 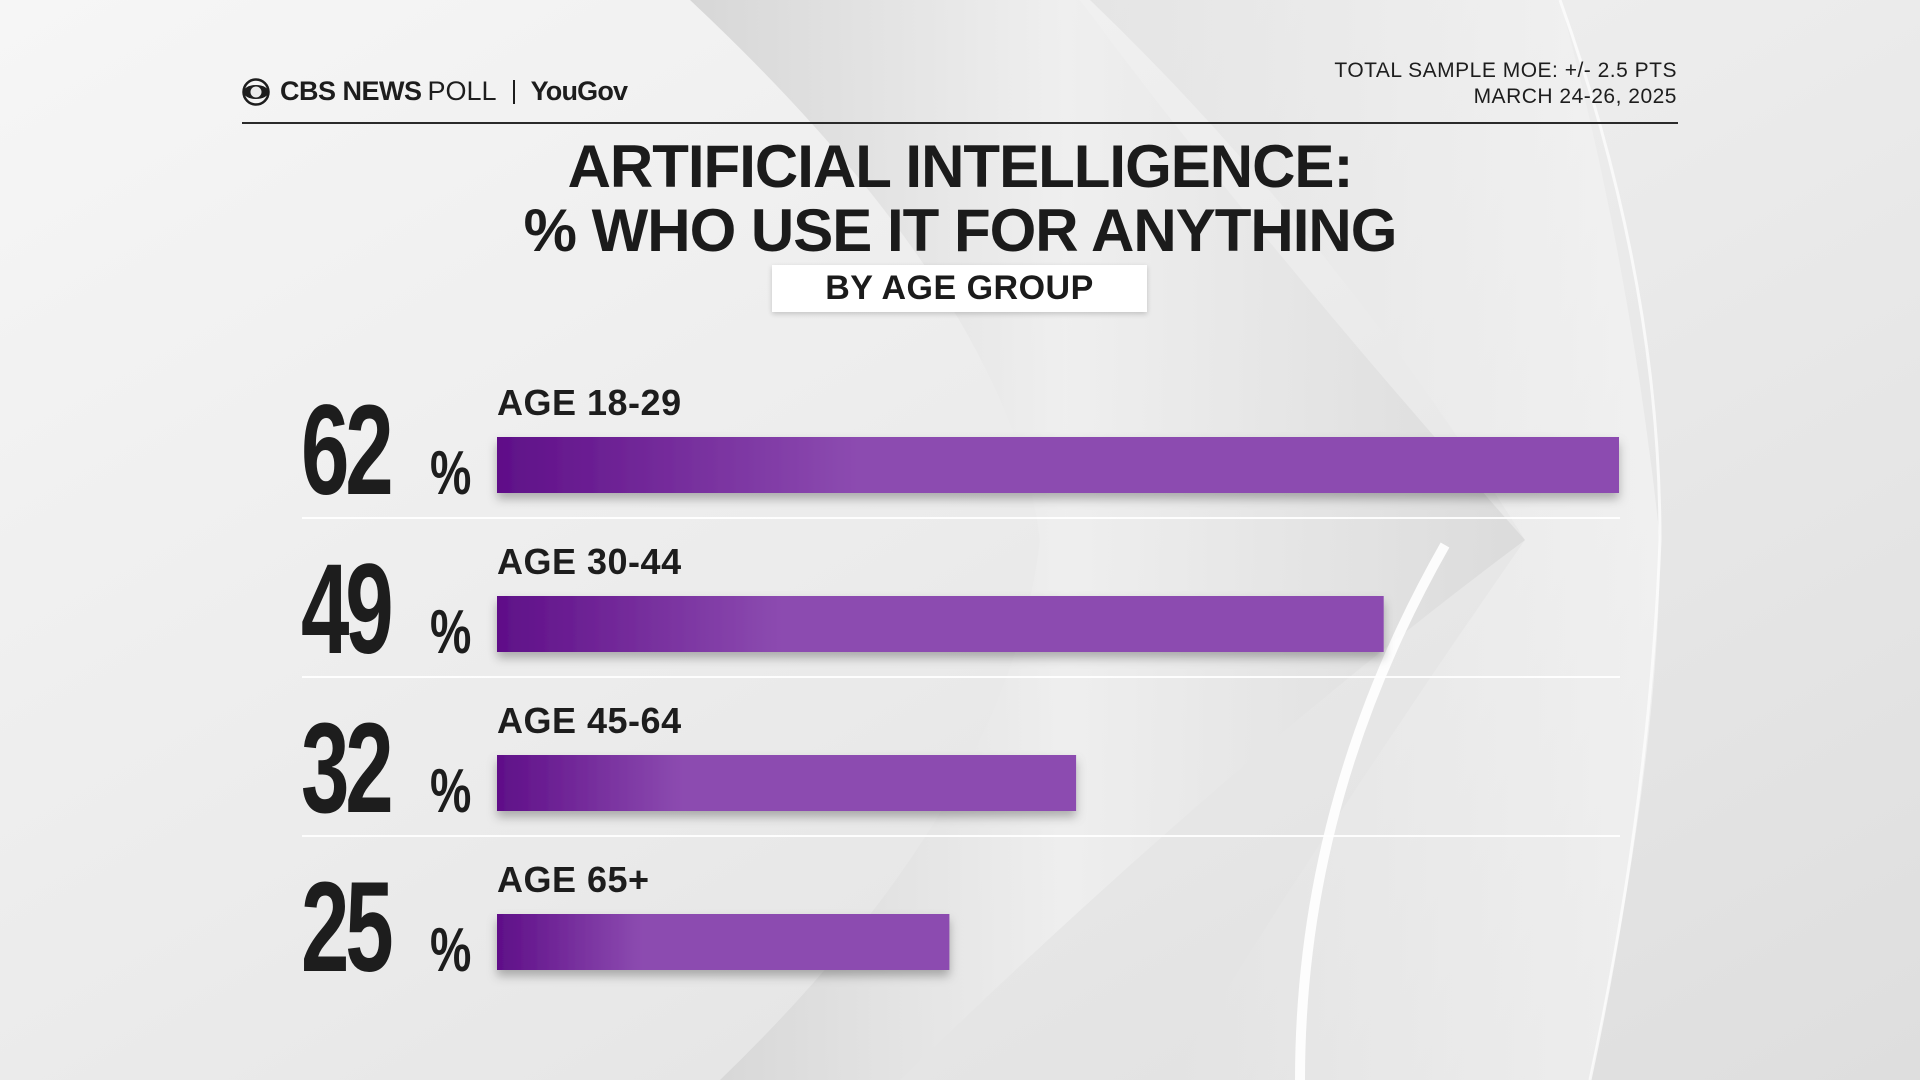 I want to click on subtitle-text: BY AGE GROUP, so click(x=959, y=288).